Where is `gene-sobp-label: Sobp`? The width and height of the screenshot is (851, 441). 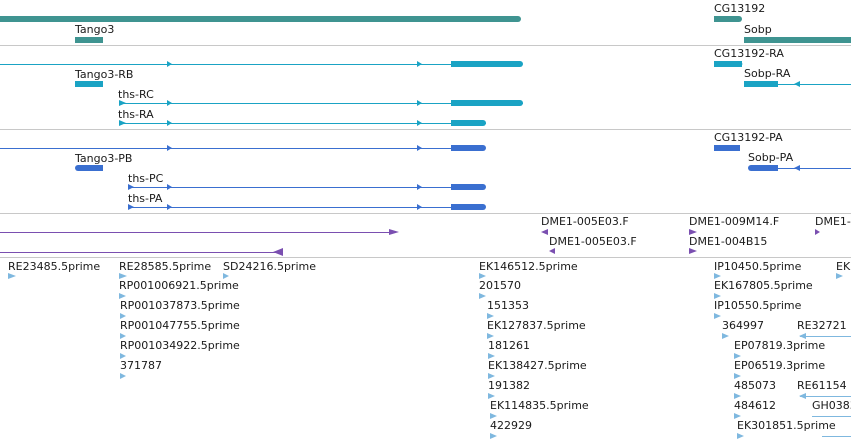 gene-sobp-label: Sobp is located at coordinates (758, 29).